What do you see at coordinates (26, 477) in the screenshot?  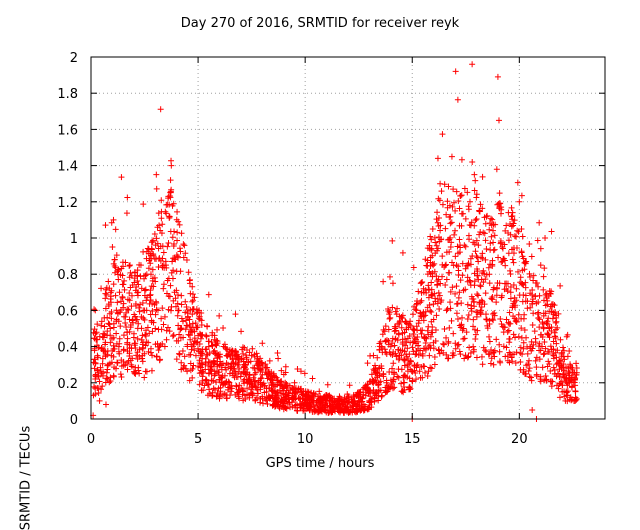 I see `y-axis-label: SRMTID / TECUs` at bounding box center [26, 477].